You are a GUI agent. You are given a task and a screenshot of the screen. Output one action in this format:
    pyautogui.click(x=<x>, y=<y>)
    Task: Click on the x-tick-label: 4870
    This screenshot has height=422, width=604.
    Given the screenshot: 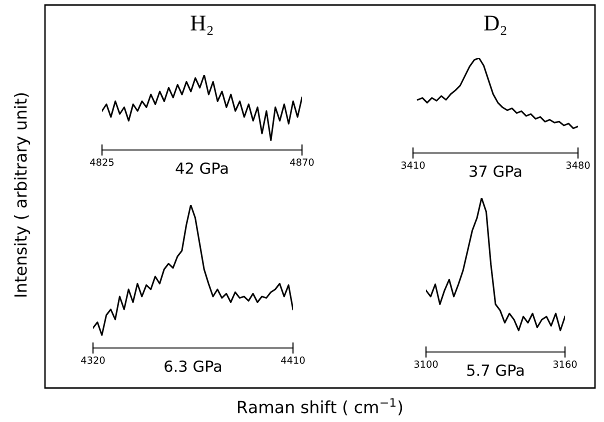 What is the action you would take?
    pyautogui.click(x=302, y=162)
    